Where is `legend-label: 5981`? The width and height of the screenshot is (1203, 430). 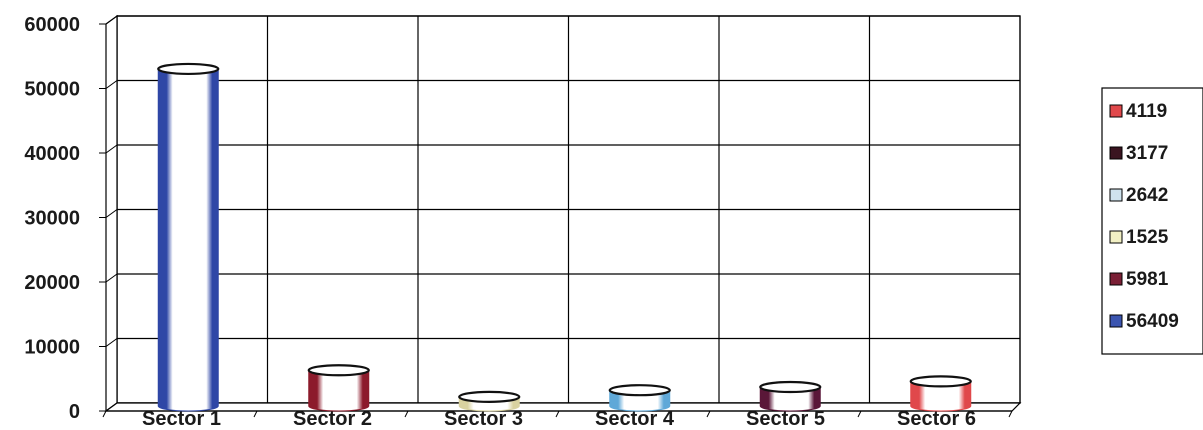
legend-label: 5981 is located at coordinates (1147, 279).